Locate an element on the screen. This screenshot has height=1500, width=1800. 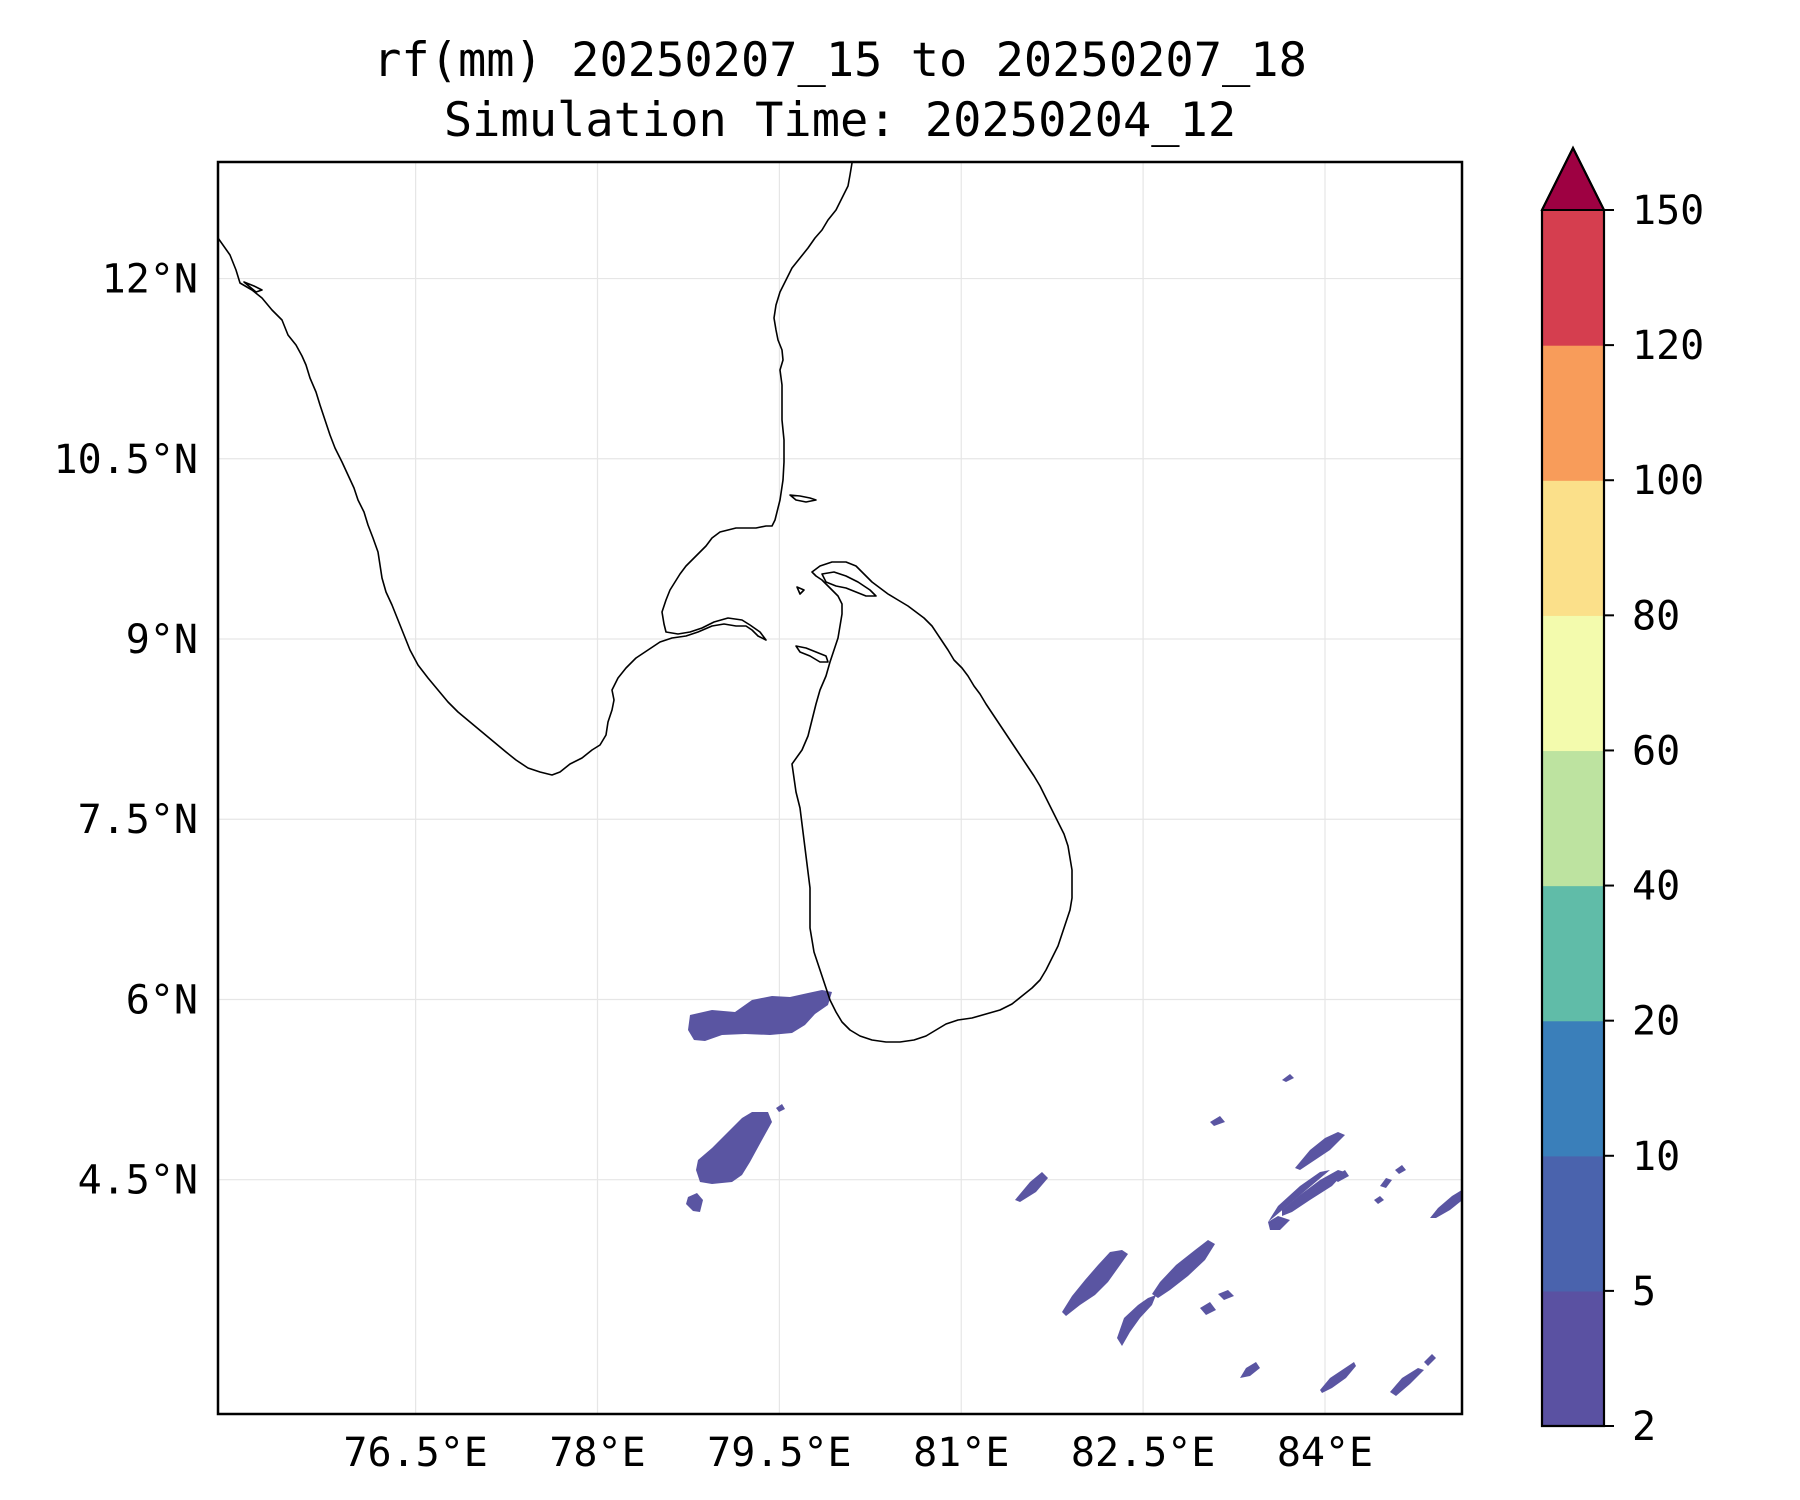
x-tick-label: 78°E is located at coordinates (597, 1453).